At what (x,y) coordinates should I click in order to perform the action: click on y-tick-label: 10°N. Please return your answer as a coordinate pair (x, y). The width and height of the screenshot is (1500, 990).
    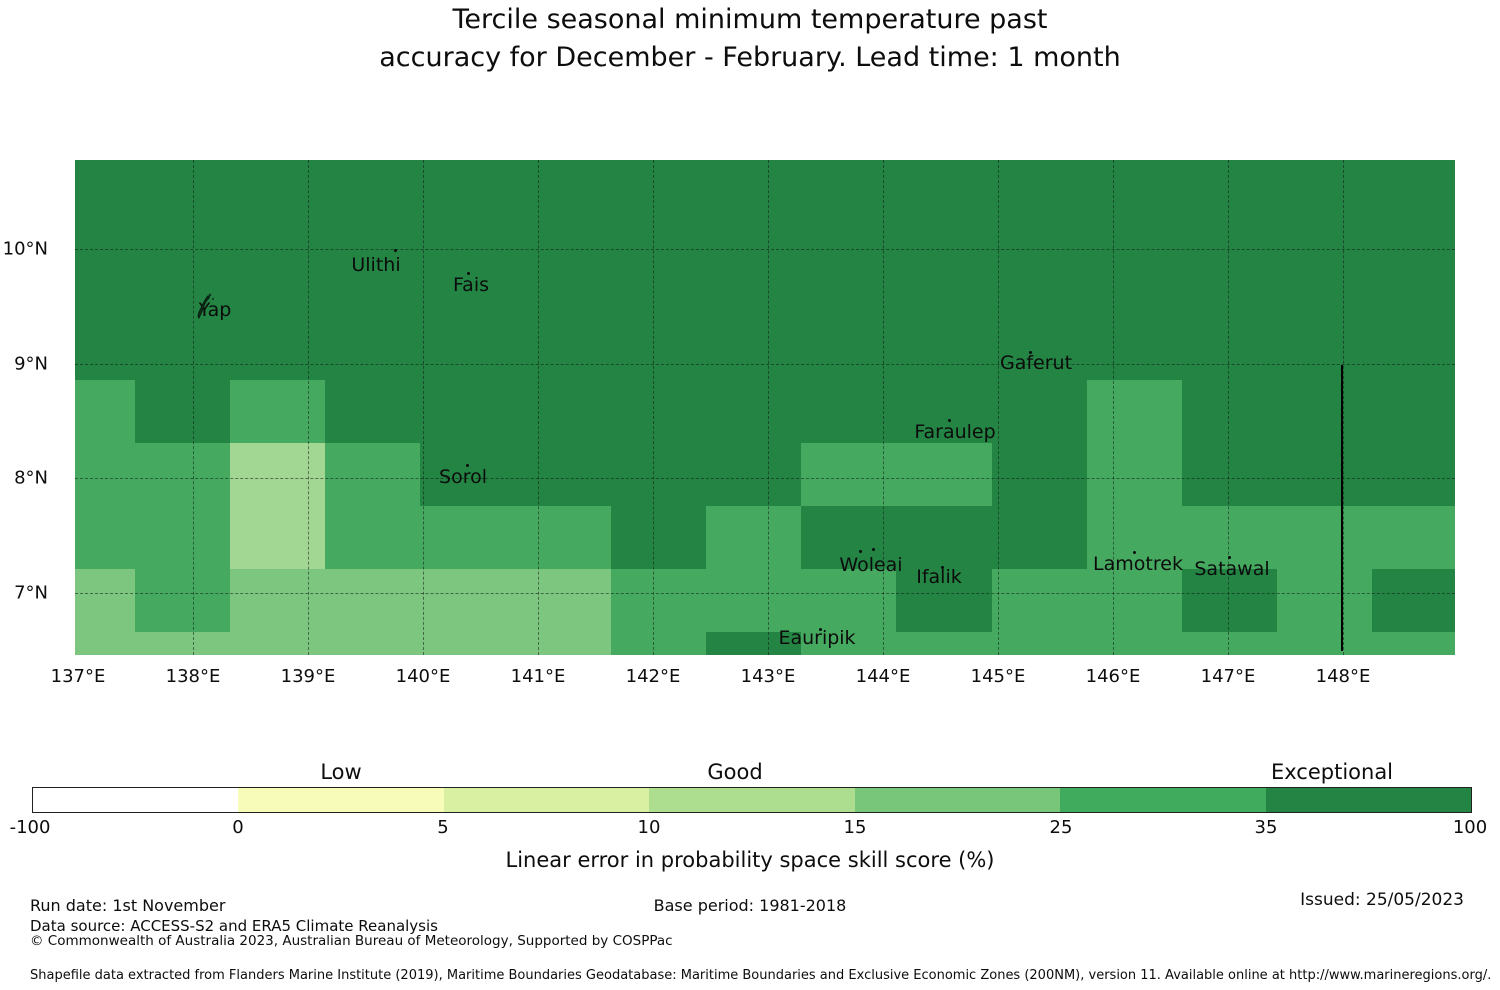
    Looking at the image, I should click on (25, 249).